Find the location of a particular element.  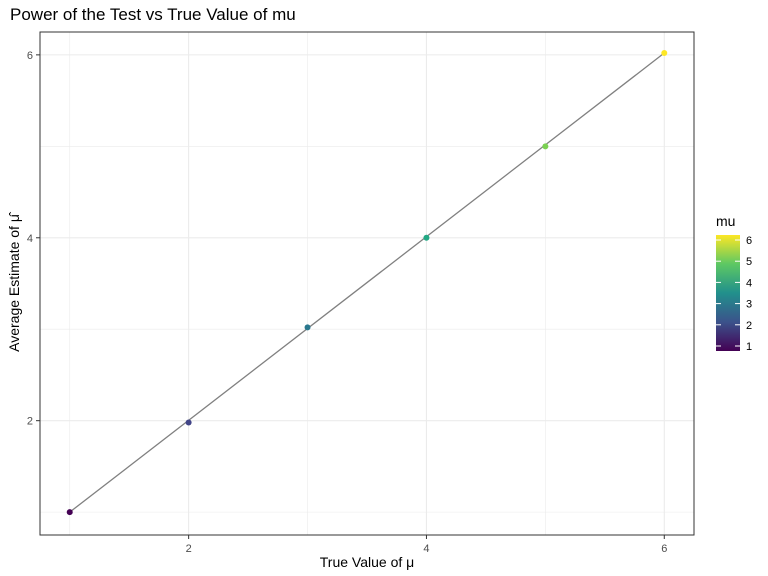

legend: mu 6 5 4 3 2 1 is located at coordinates (734, 283).